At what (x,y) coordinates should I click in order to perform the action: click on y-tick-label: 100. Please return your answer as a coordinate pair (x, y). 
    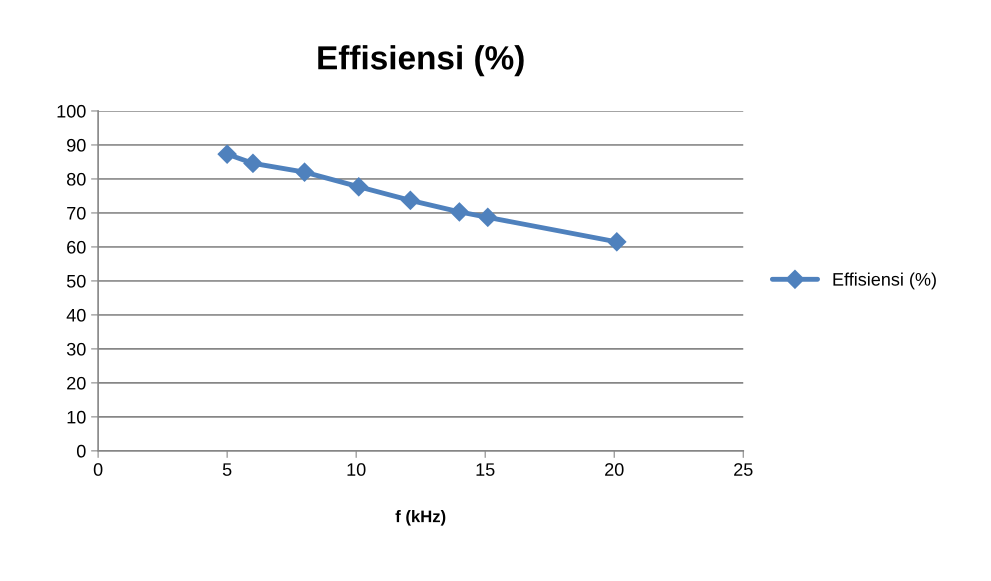
    Looking at the image, I should click on (72, 111).